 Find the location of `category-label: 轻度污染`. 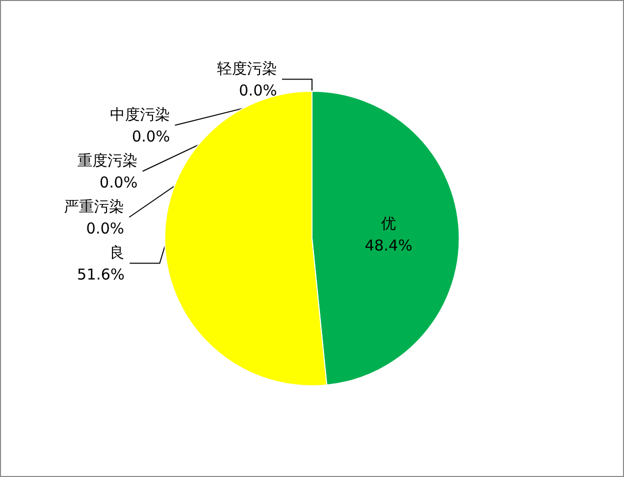

category-label: 轻度污染 is located at coordinates (247, 68).